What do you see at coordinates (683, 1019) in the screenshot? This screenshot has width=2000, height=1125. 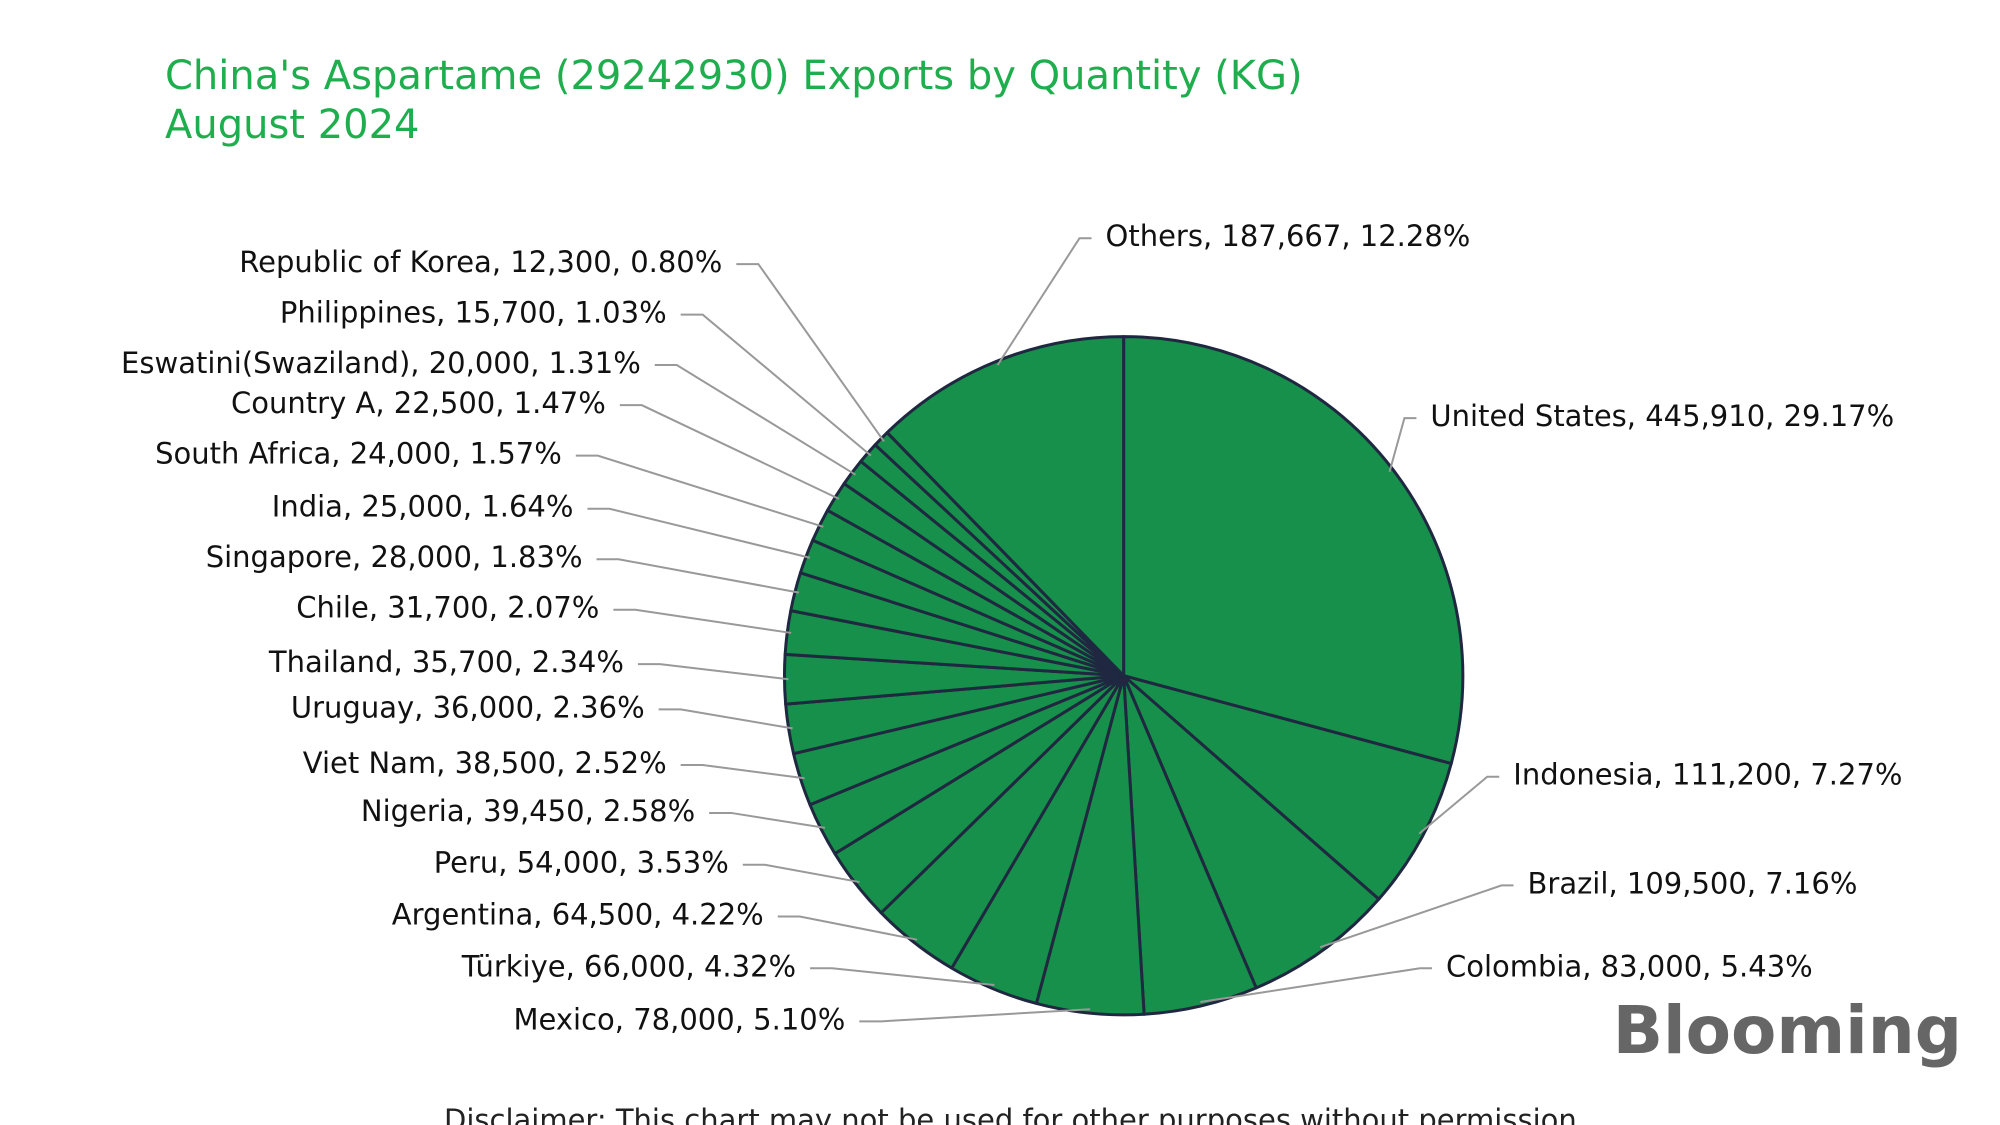 I see `value-label: 78,000` at bounding box center [683, 1019].